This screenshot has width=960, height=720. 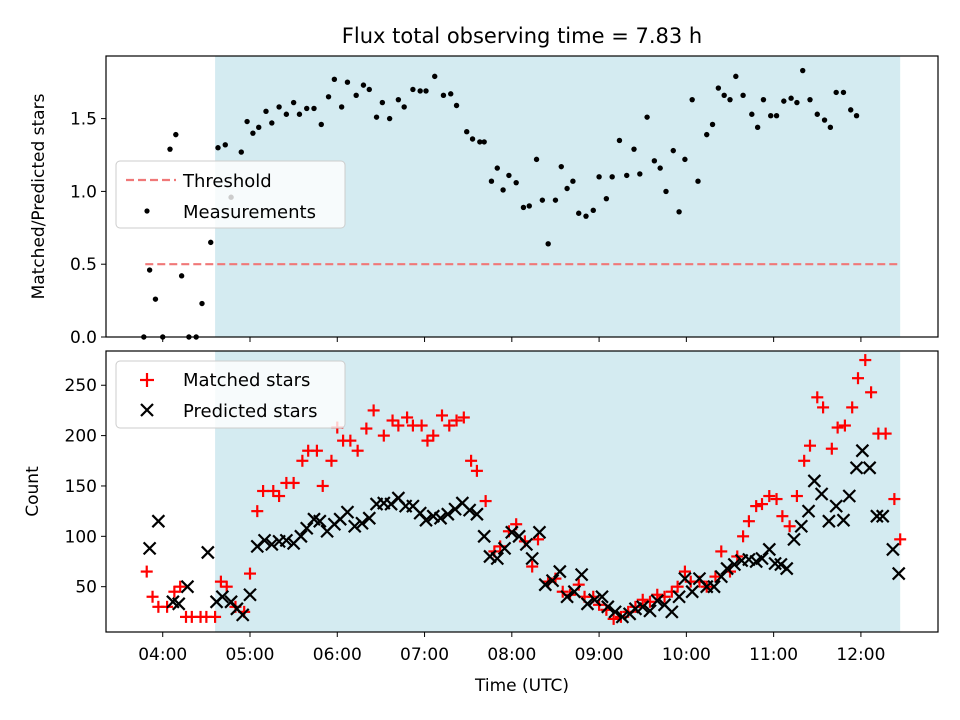 I want to click on legend-matched-swatch, so click(x=147, y=380).